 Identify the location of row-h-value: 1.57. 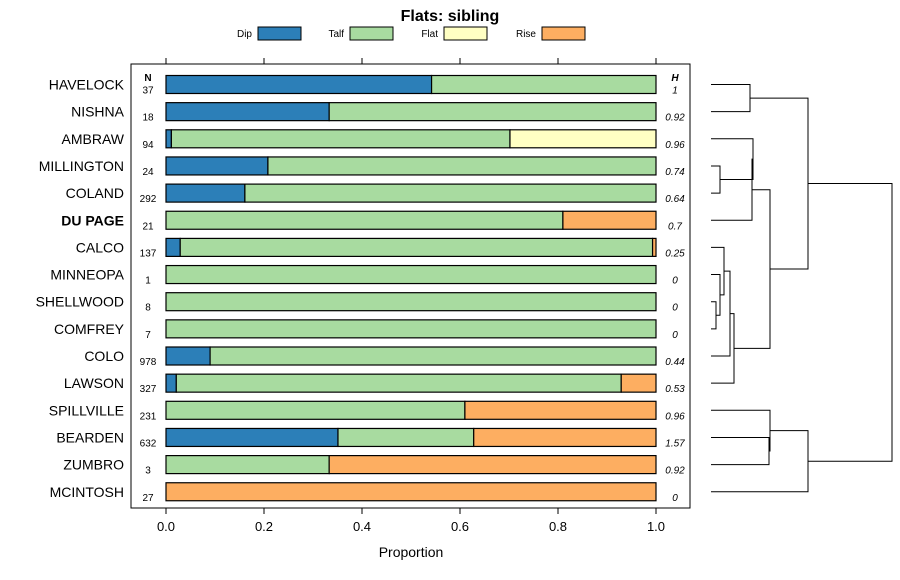
(675, 443).